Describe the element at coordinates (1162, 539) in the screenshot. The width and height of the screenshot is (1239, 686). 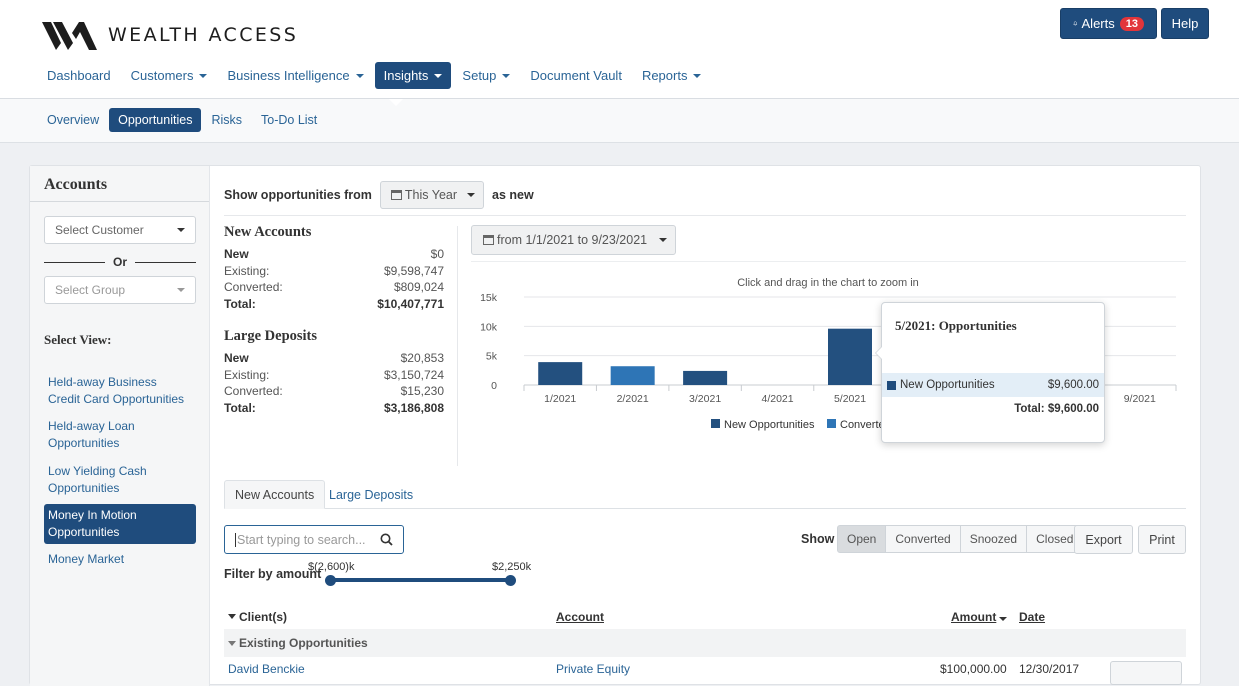
I see `print-button: Print` at that location.